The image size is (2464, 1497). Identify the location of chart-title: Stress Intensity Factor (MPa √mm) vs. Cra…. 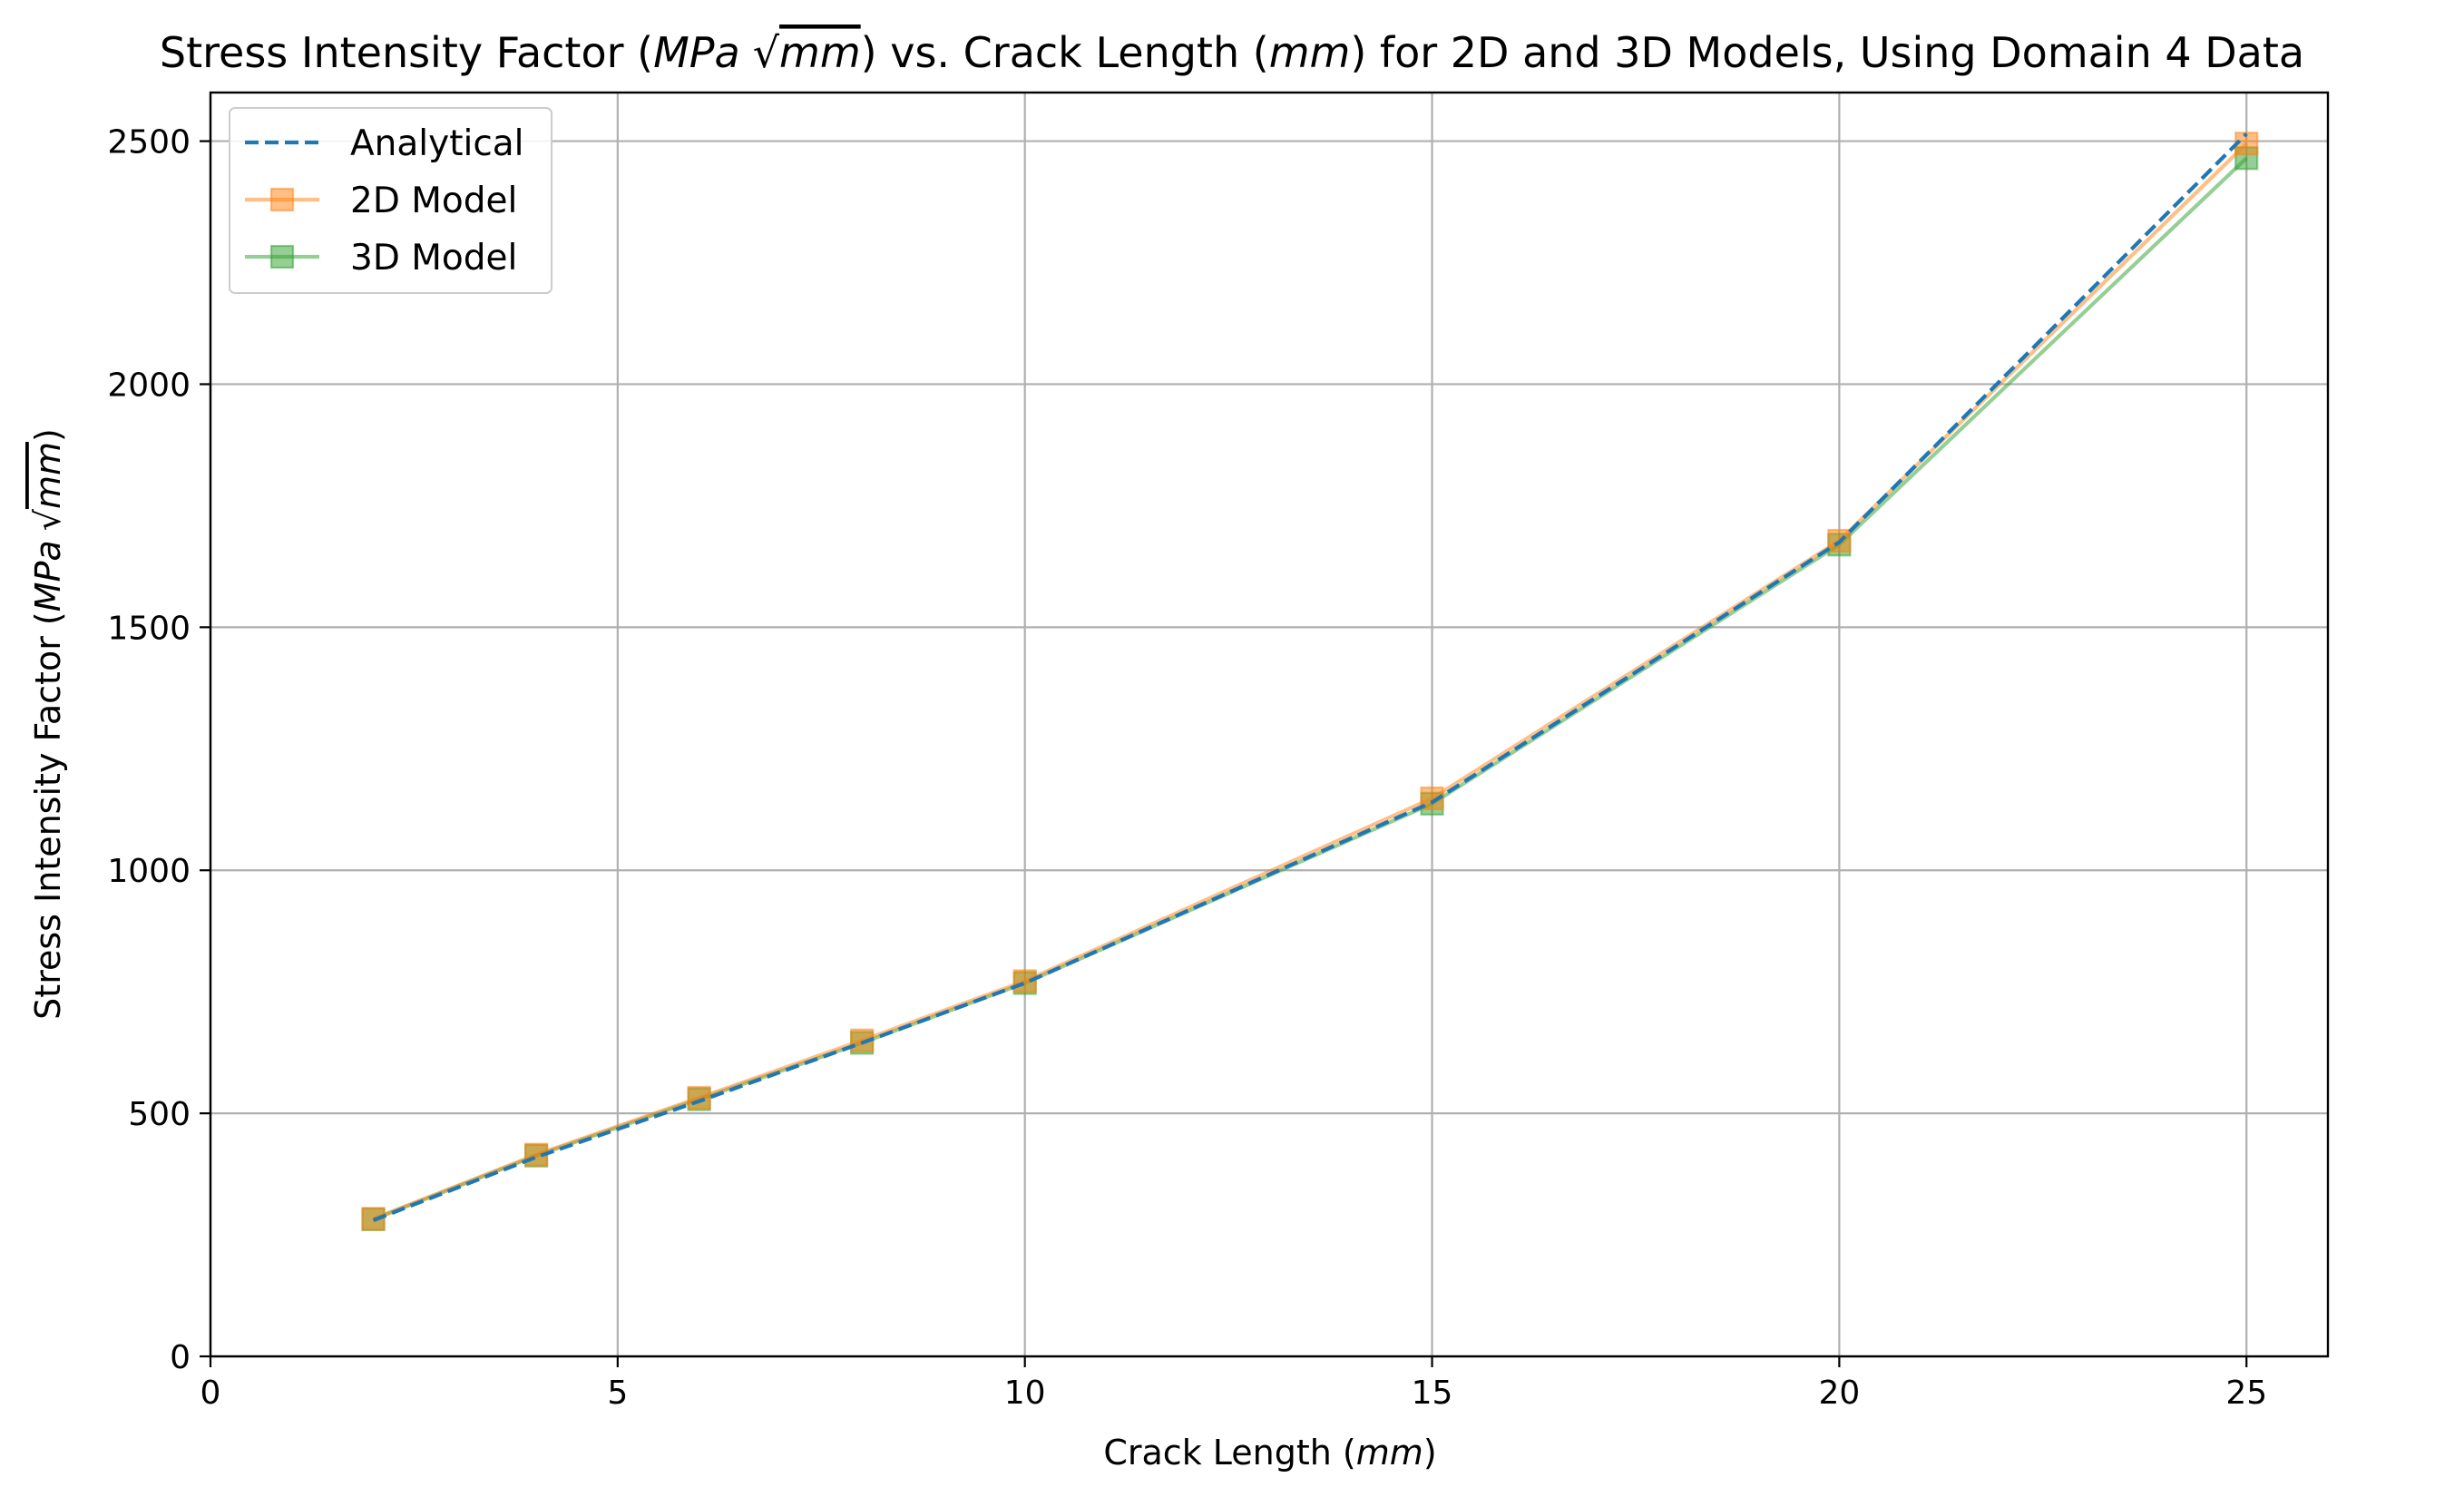
(1232, 52).